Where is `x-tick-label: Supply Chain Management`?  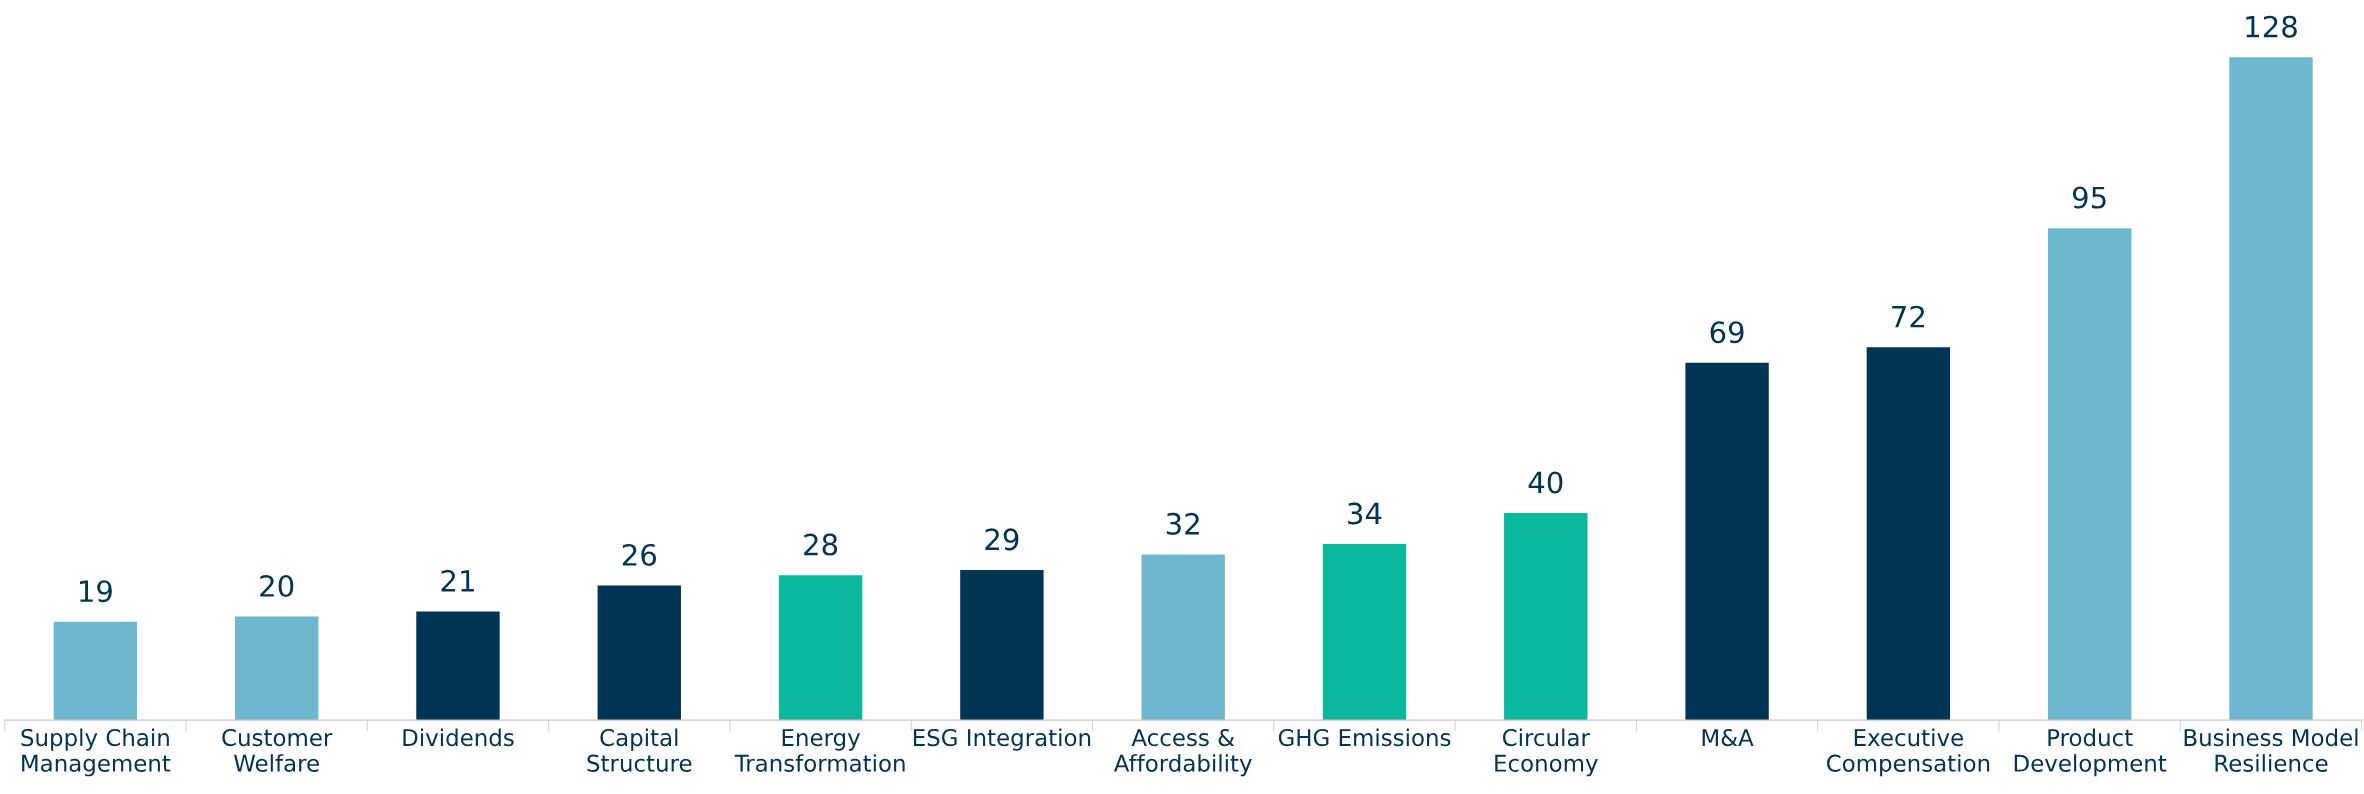
x-tick-label: Supply Chain Management is located at coordinates (96, 752).